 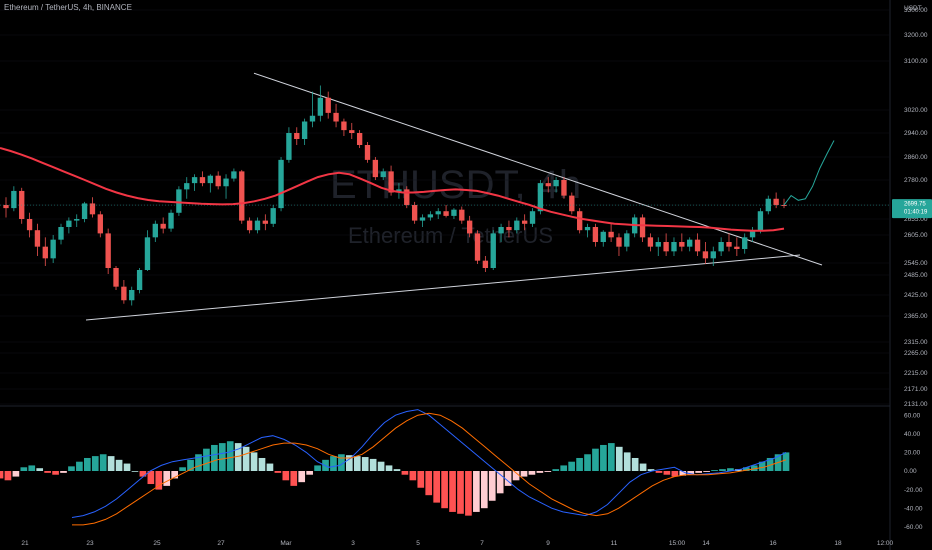 What do you see at coordinates (885, 543) in the screenshot?
I see `time-tick-label: 12:00` at bounding box center [885, 543].